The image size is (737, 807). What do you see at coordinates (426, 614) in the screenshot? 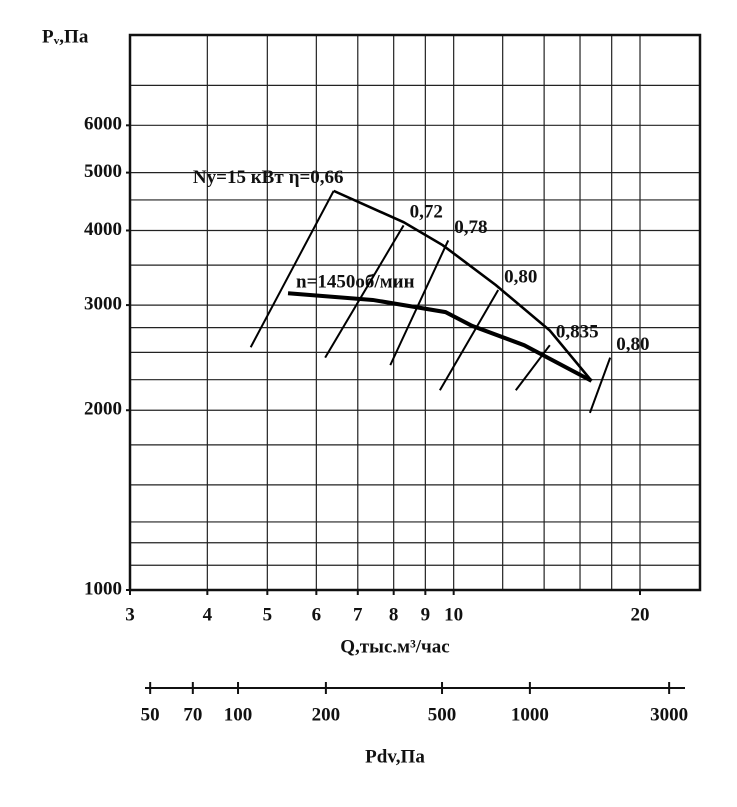
I see `x-tick-label: 9` at bounding box center [426, 614].